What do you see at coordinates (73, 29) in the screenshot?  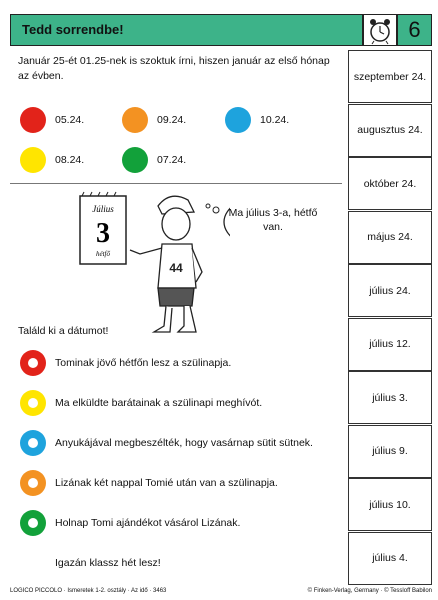 I see `title: Tedd sorrendbe!` at bounding box center [73, 29].